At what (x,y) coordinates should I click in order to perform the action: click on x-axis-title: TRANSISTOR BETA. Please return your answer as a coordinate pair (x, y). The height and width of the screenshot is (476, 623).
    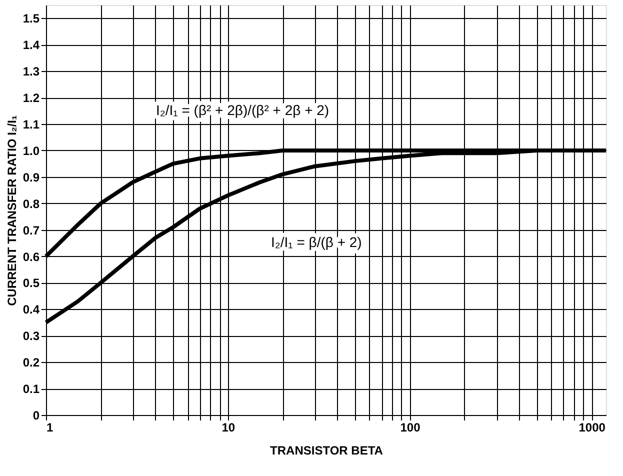
    Looking at the image, I should click on (327, 451).